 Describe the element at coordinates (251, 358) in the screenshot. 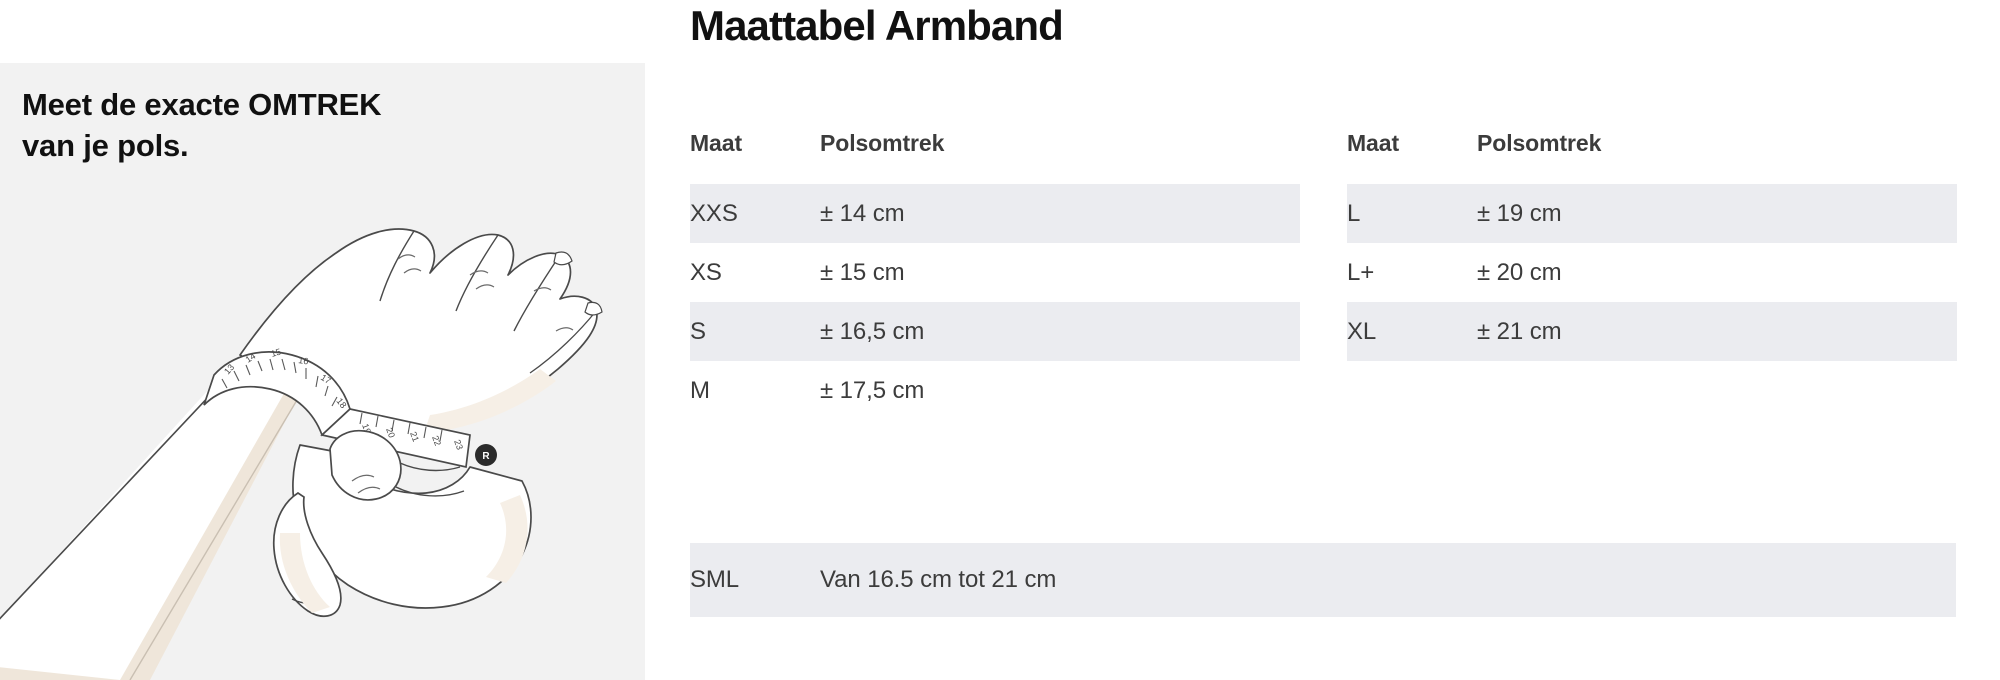

I see `svg-text: 14` at that location.